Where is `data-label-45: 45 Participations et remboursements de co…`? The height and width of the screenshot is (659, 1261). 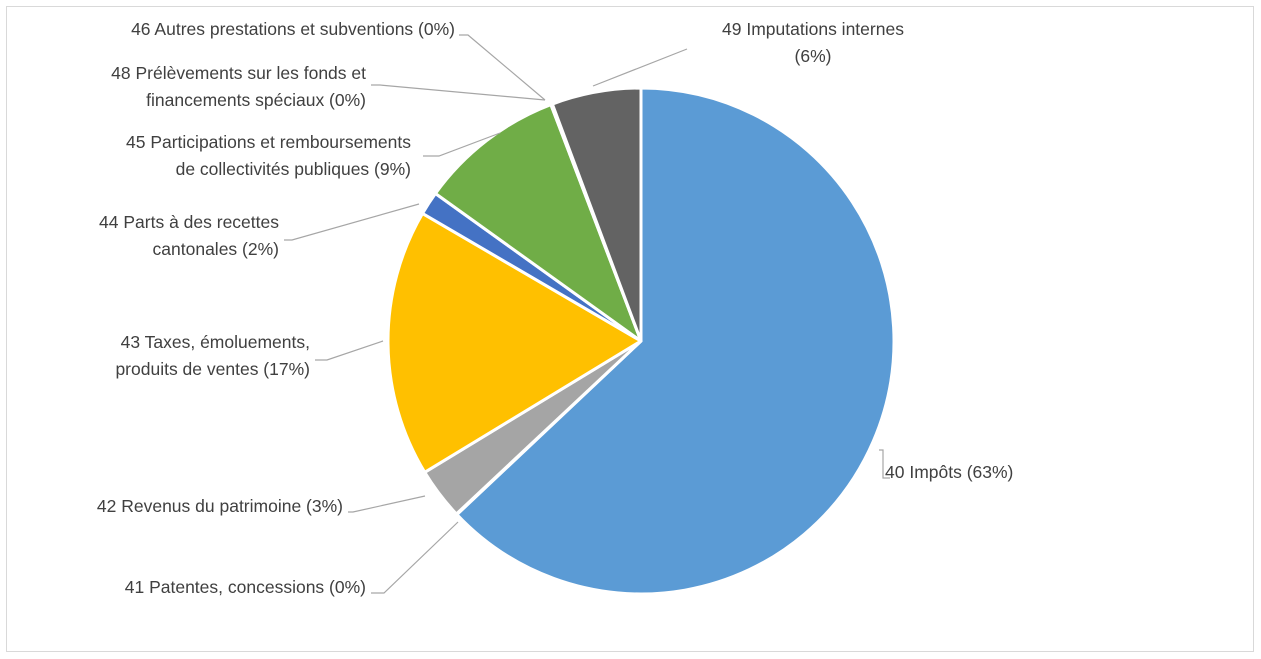 data-label-45: 45 Participations et remboursements de co… is located at coordinates (268, 155).